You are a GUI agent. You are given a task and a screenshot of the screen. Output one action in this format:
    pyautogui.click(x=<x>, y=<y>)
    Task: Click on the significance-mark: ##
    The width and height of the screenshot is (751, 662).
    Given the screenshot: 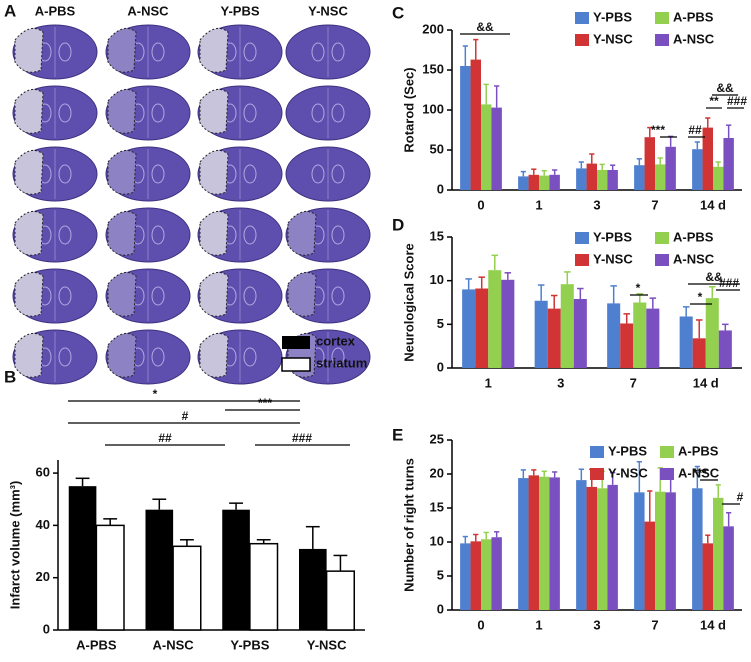 What is the action you would take?
    pyautogui.click(x=165, y=438)
    